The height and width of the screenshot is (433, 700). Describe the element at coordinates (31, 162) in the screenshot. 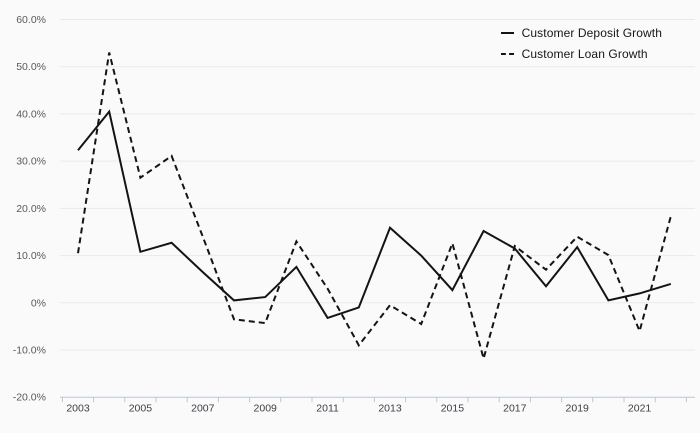

I see `y-tick-label: 30.0%` at that location.